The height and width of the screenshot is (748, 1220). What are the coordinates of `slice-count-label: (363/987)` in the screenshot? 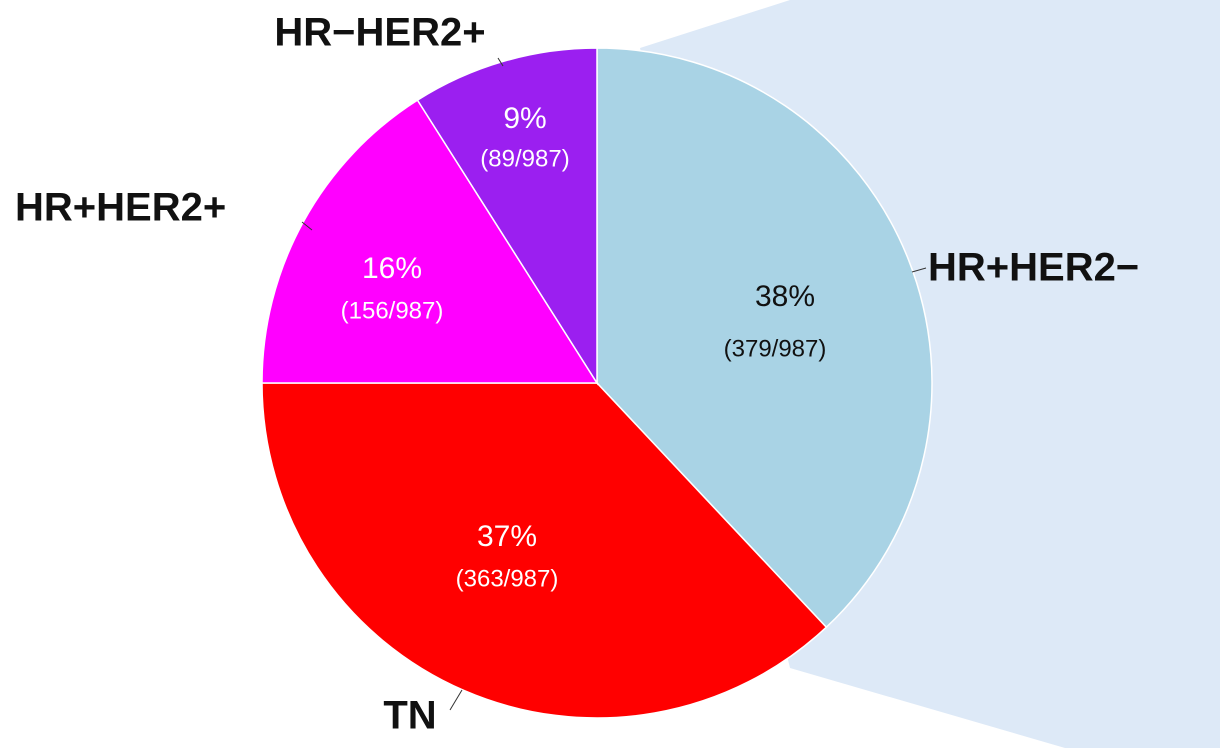 It's located at (507, 578).